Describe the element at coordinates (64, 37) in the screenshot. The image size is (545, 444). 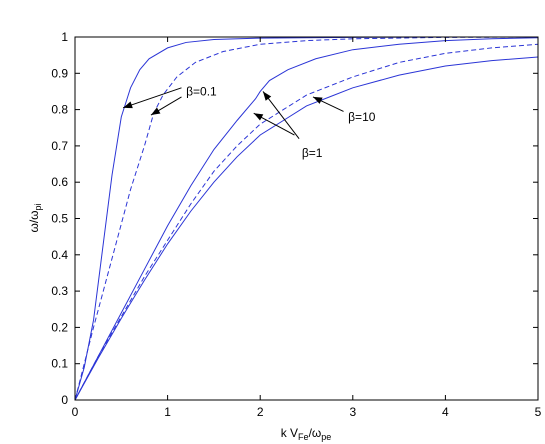
I see `y-tick-label: 1` at that location.